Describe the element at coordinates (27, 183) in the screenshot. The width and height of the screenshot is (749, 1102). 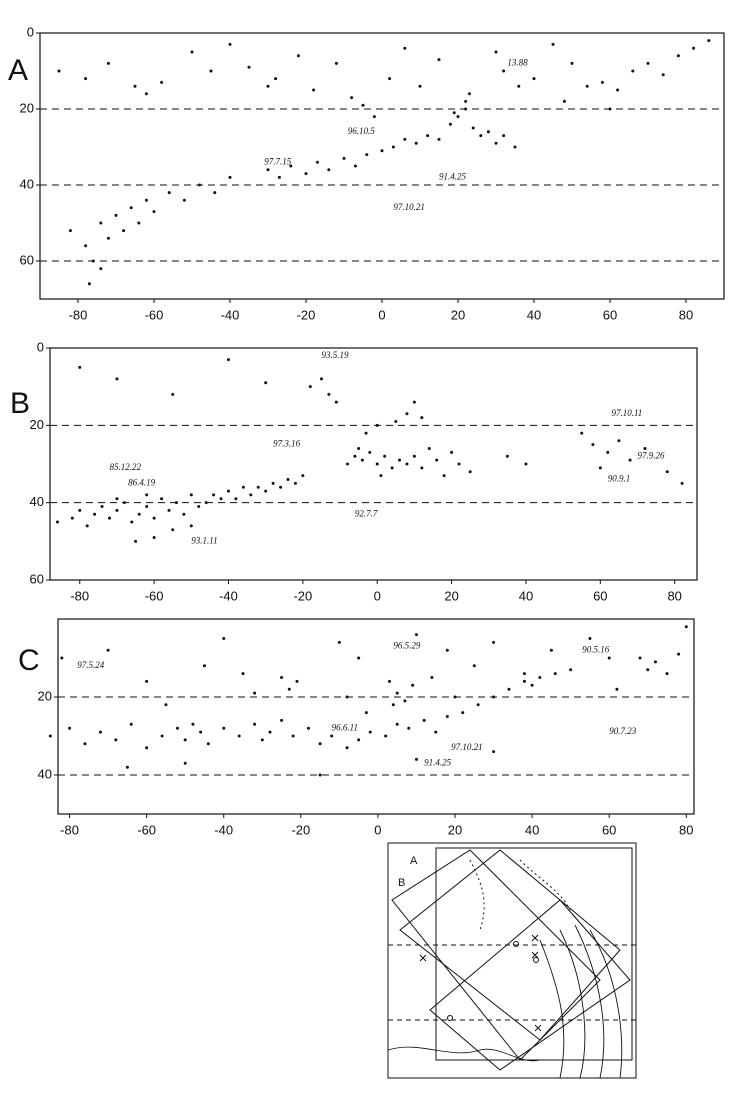
I see `y-tick-label: 40` at that location.